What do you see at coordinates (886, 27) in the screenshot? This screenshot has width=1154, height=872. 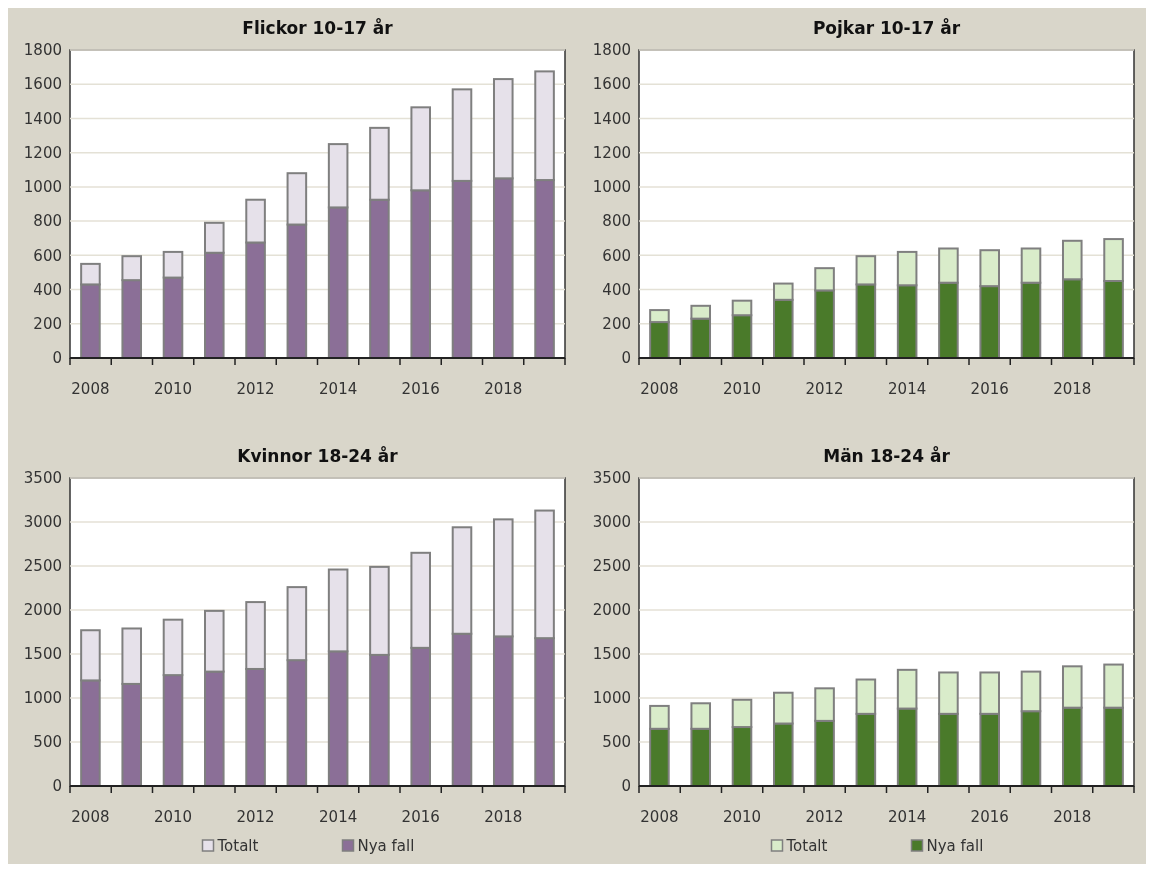 I see `chart-title: Pojkar 10-17 år` at bounding box center [886, 27].